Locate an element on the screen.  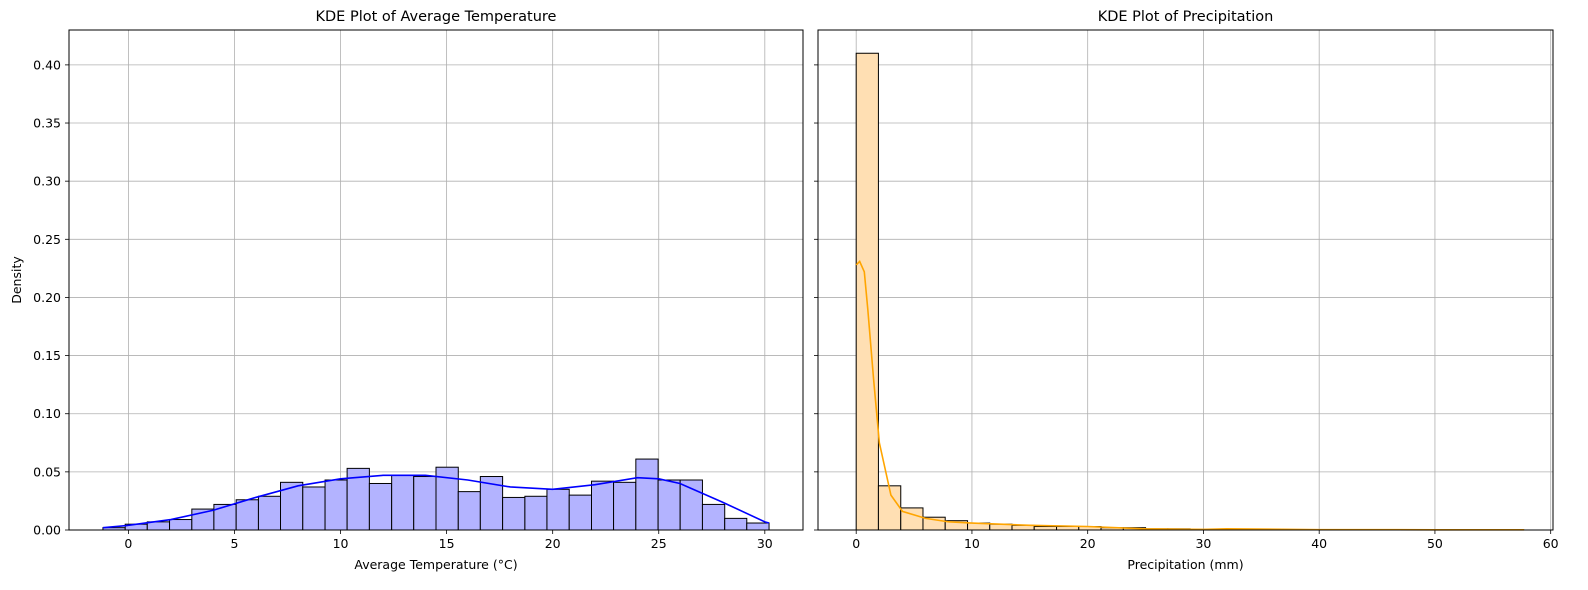
x-tick-label: 50 is located at coordinates (1435, 543).